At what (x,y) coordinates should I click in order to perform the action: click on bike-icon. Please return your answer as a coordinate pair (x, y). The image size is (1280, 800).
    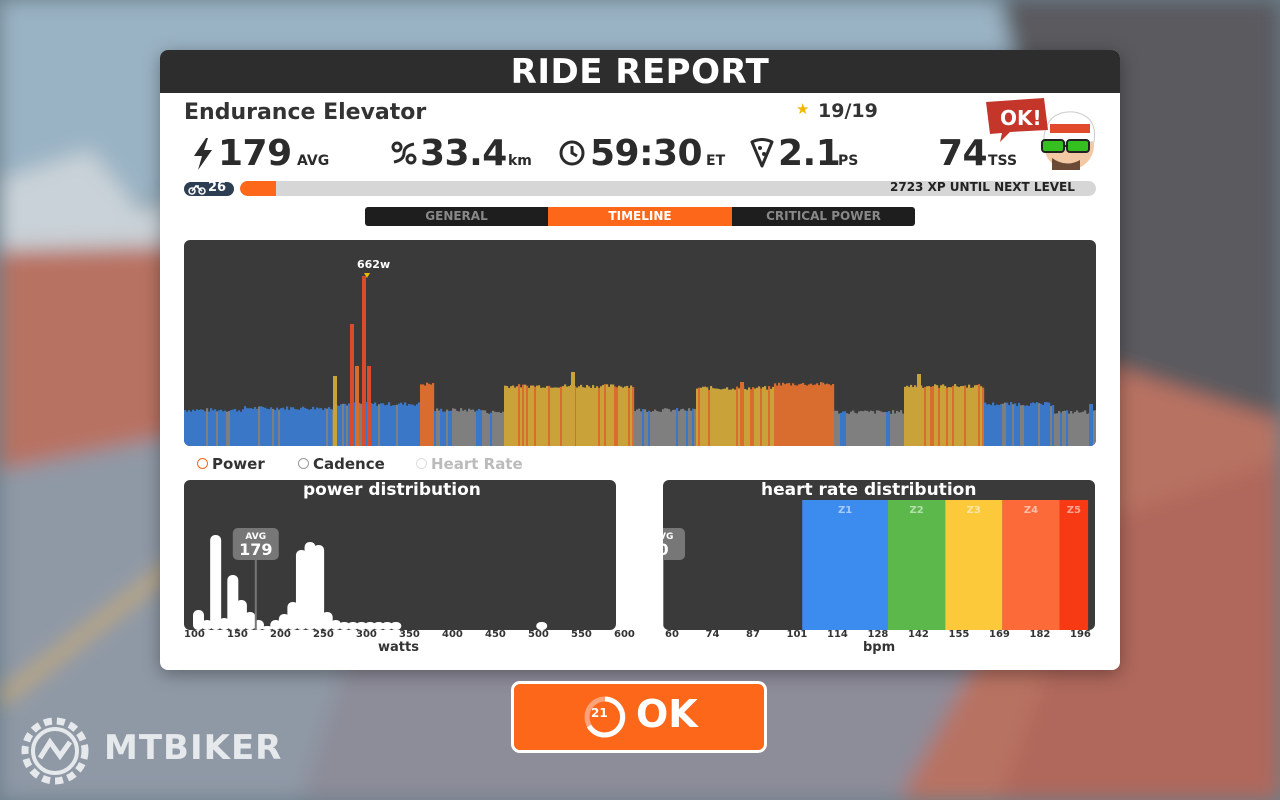
    Looking at the image, I should click on (197, 189).